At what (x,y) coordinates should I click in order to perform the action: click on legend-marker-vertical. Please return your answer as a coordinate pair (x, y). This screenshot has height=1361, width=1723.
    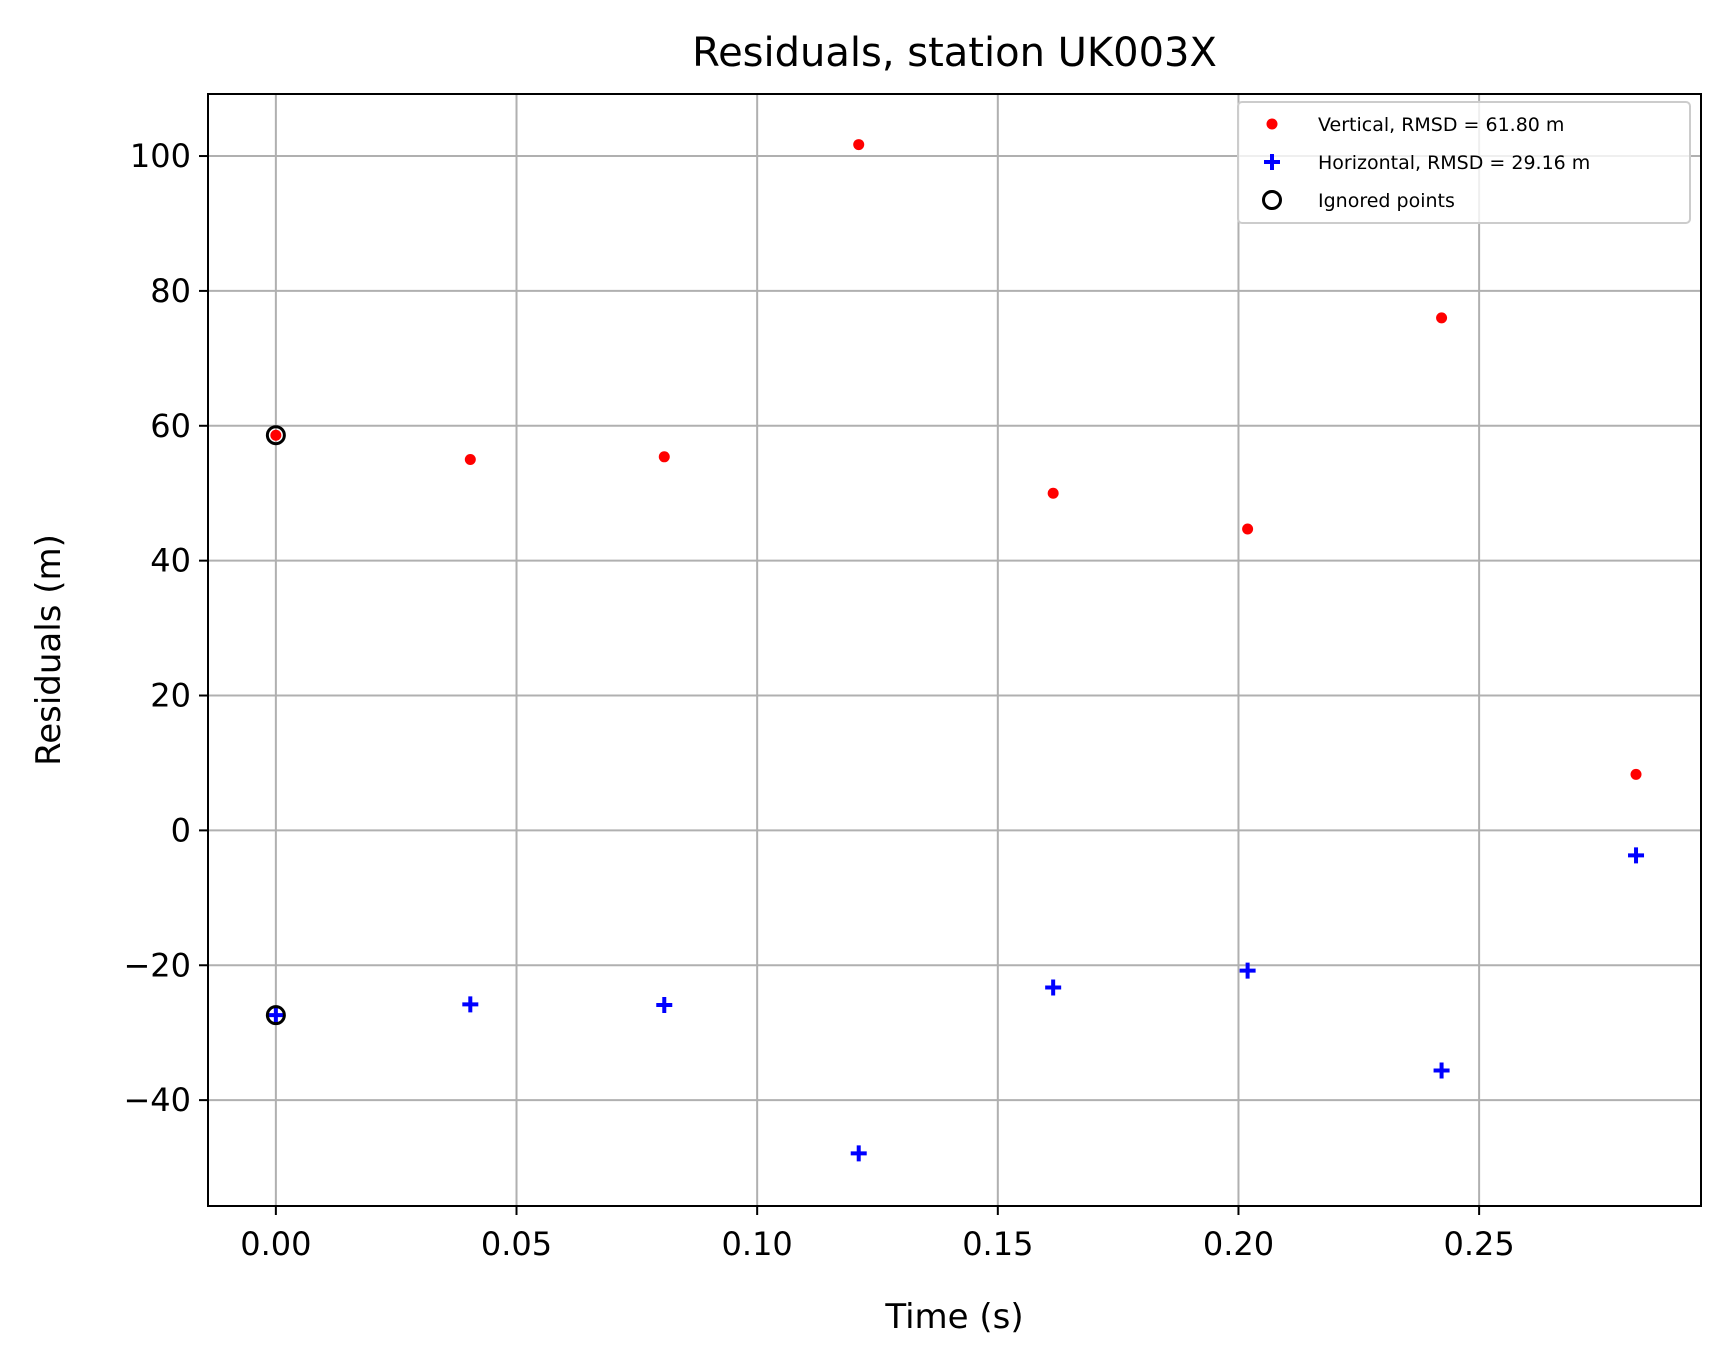
    Looking at the image, I should click on (1272, 124).